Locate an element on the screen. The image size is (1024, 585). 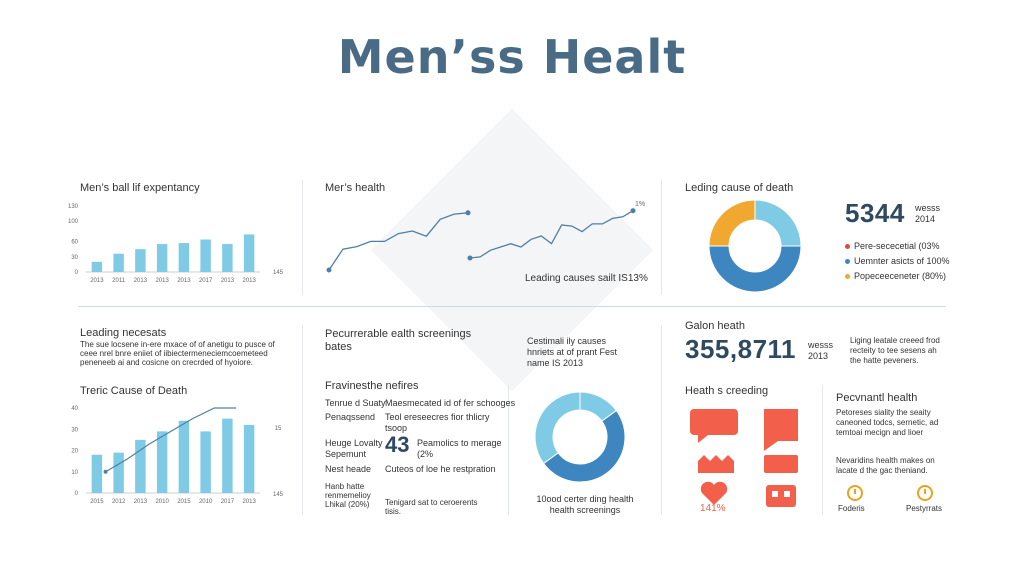
table-row-right: Tenigard sat to ceroerents tisis. is located at coordinates (431, 507).